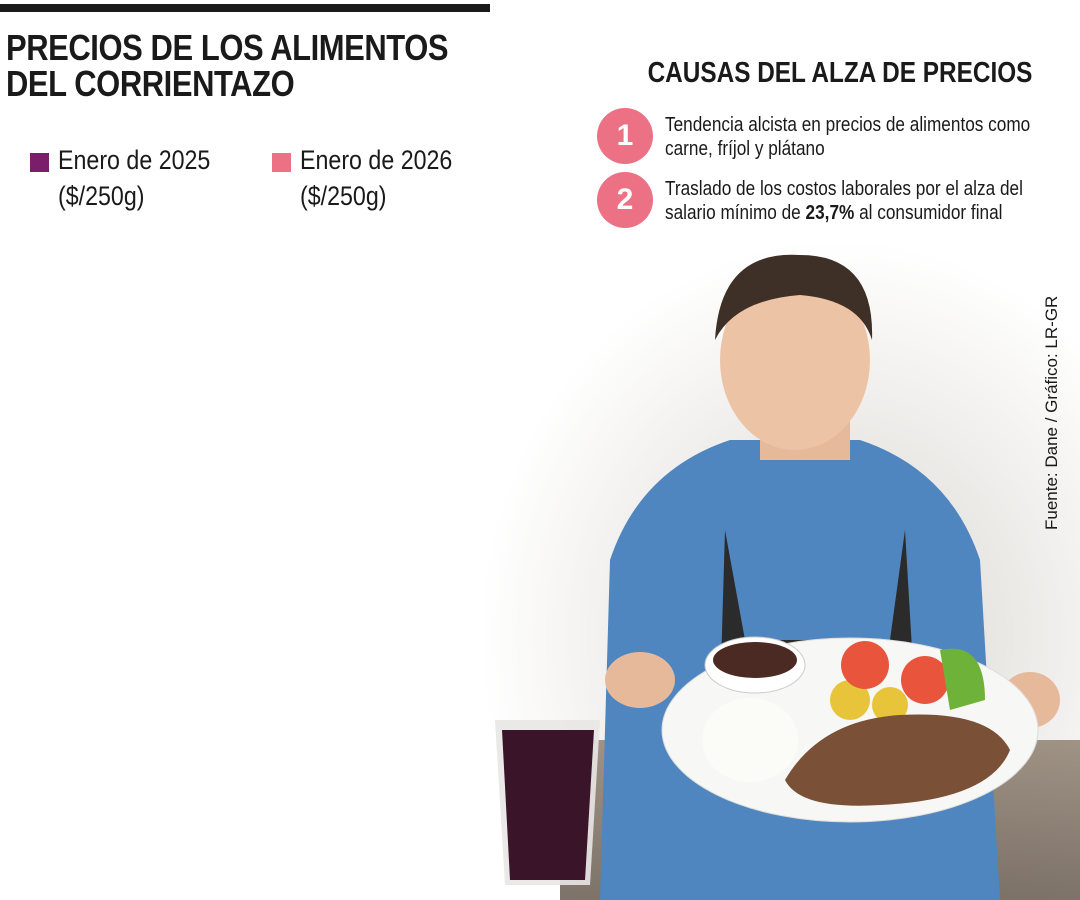 The height and width of the screenshot is (900, 1080). I want to click on cause-highlight: 23,7%, so click(830, 213).